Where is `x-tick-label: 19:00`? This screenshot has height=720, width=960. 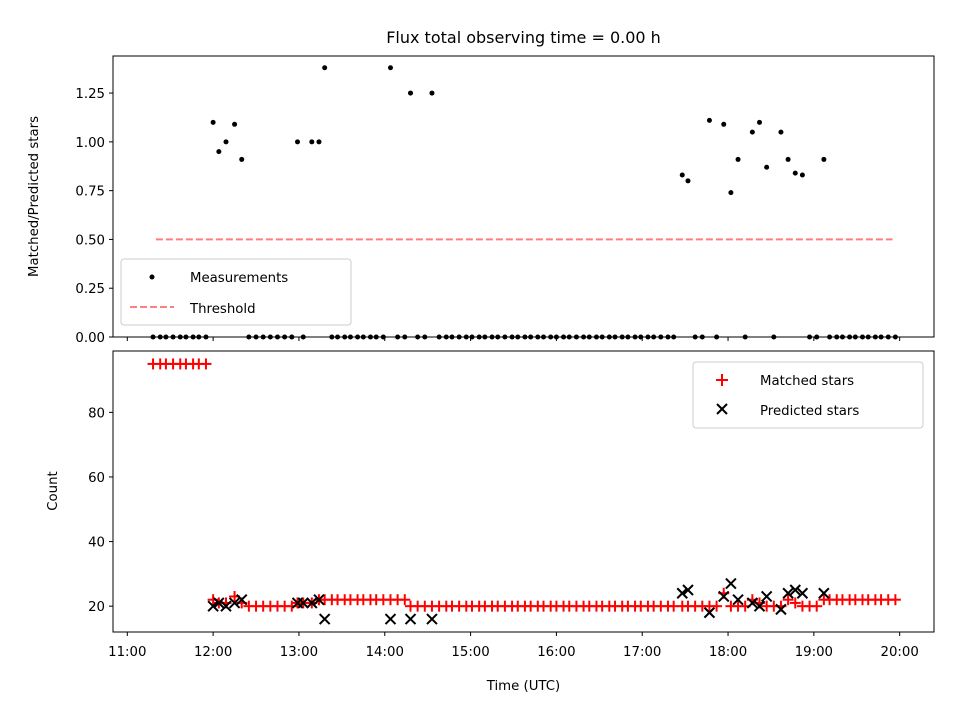
x-tick-label: 19:00 is located at coordinates (814, 652).